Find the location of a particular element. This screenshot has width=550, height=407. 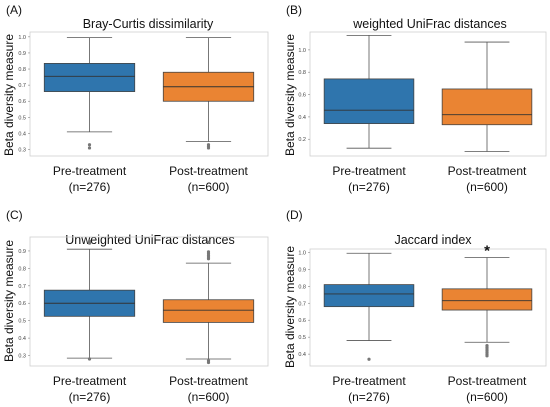

panel-letter: (D) is located at coordinates (294, 215).